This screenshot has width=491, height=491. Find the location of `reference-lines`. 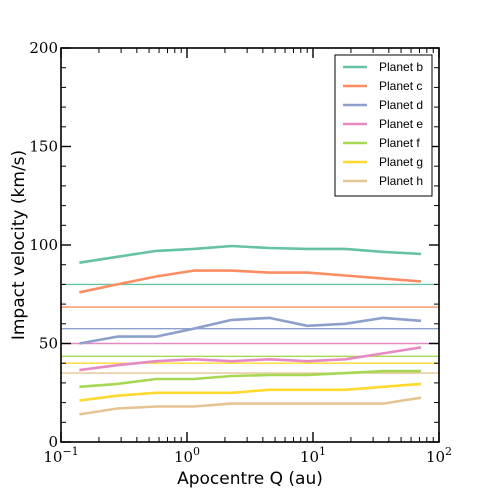

reference-lines is located at coordinates (250, 328).